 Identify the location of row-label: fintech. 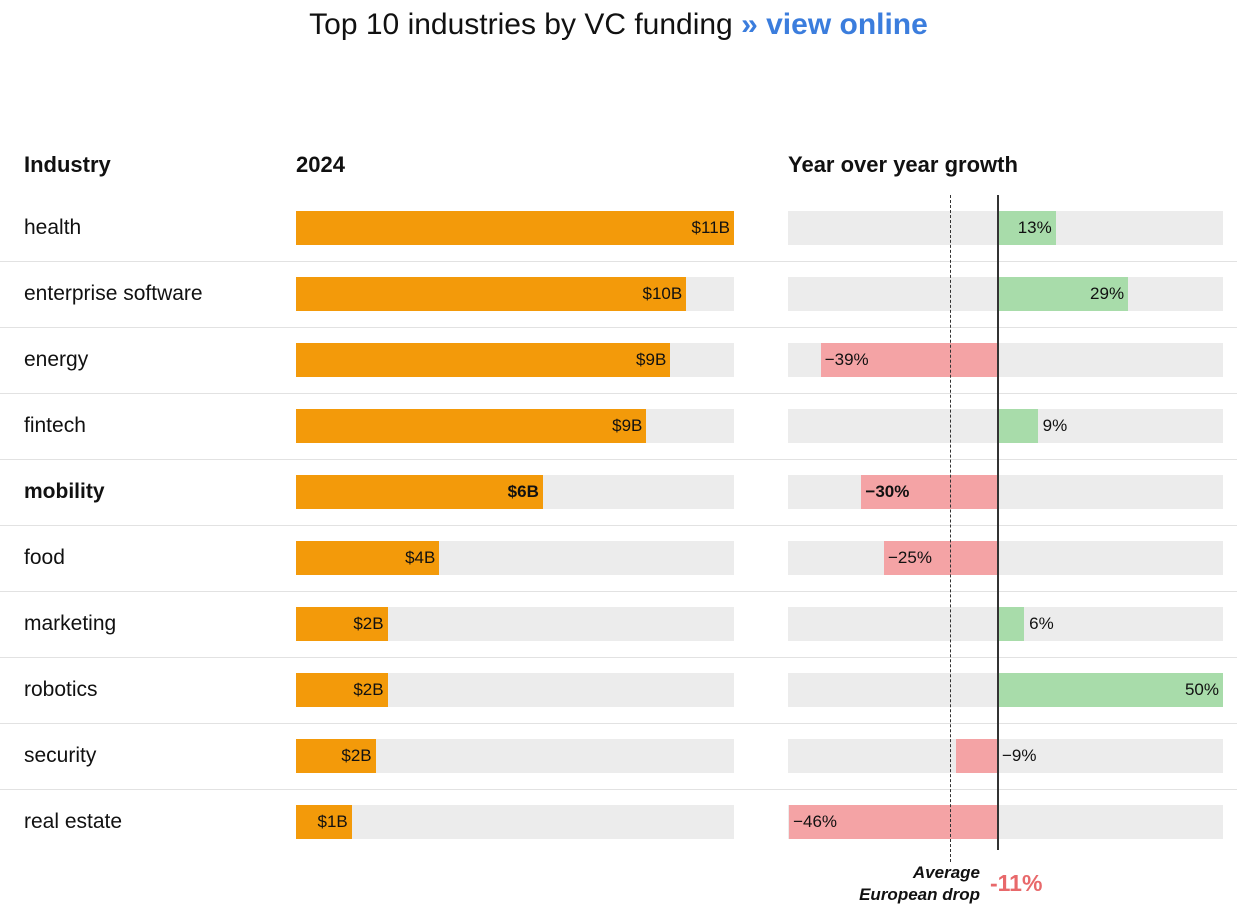
(55, 425).